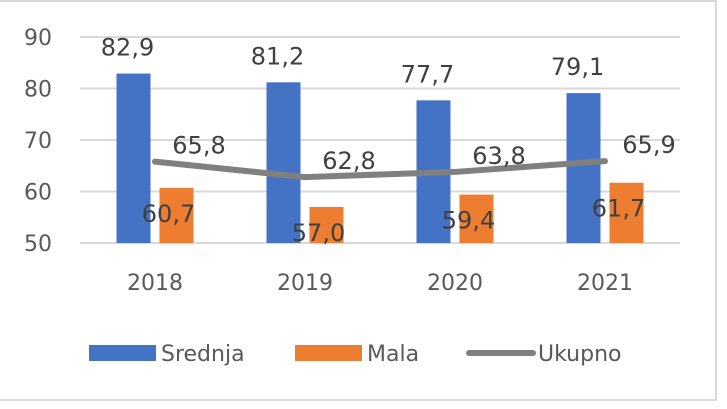 The width and height of the screenshot is (727, 409). I want to click on x-tick-label: 2019, so click(305, 283).